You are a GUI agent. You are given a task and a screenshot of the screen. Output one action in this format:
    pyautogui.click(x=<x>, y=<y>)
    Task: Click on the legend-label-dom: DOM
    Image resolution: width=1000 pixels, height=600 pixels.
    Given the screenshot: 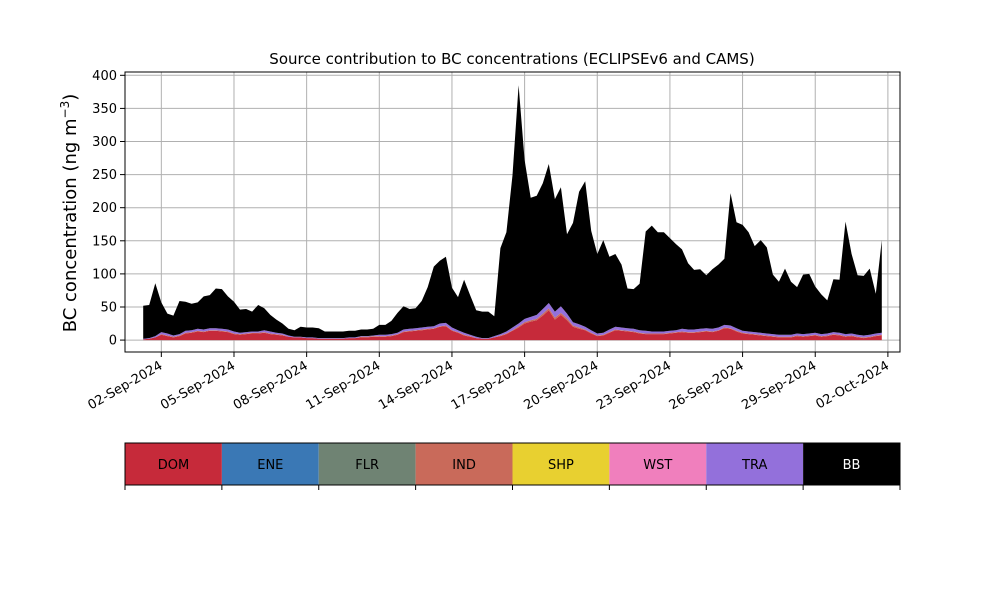 What is the action you would take?
    pyautogui.click(x=173, y=465)
    